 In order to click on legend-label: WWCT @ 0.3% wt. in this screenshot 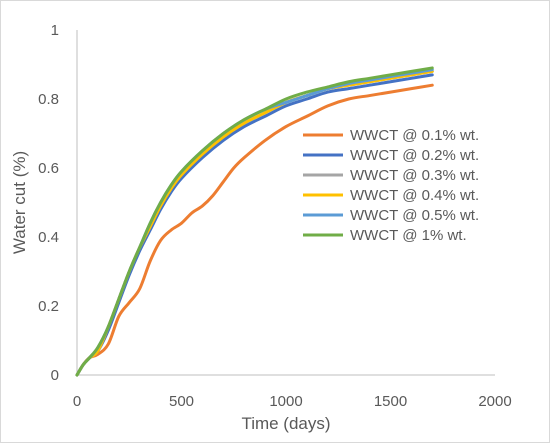, I will do `click(414, 175)`.